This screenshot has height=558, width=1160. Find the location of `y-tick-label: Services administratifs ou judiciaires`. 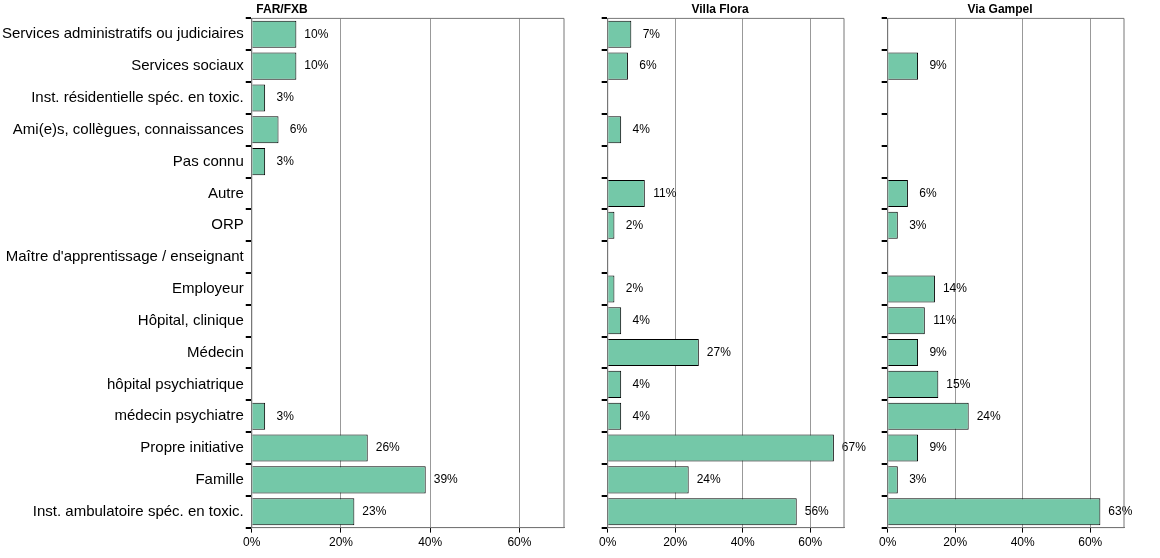

y-tick-label: Services administratifs ou judiciaires is located at coordinates (122, 33).